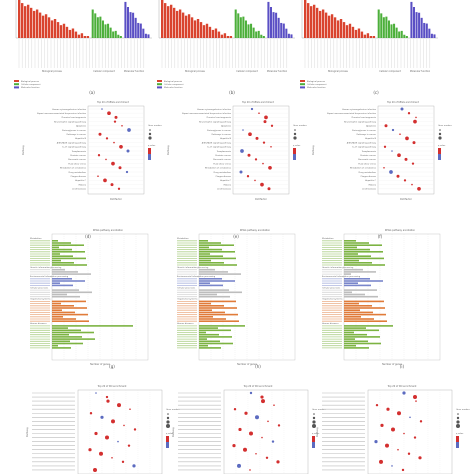 The height and width of the screenshot is (474, 474). Describe the element at coordinates (295, 138) in the screenshot. I see `kegg-legend-size` at that location.